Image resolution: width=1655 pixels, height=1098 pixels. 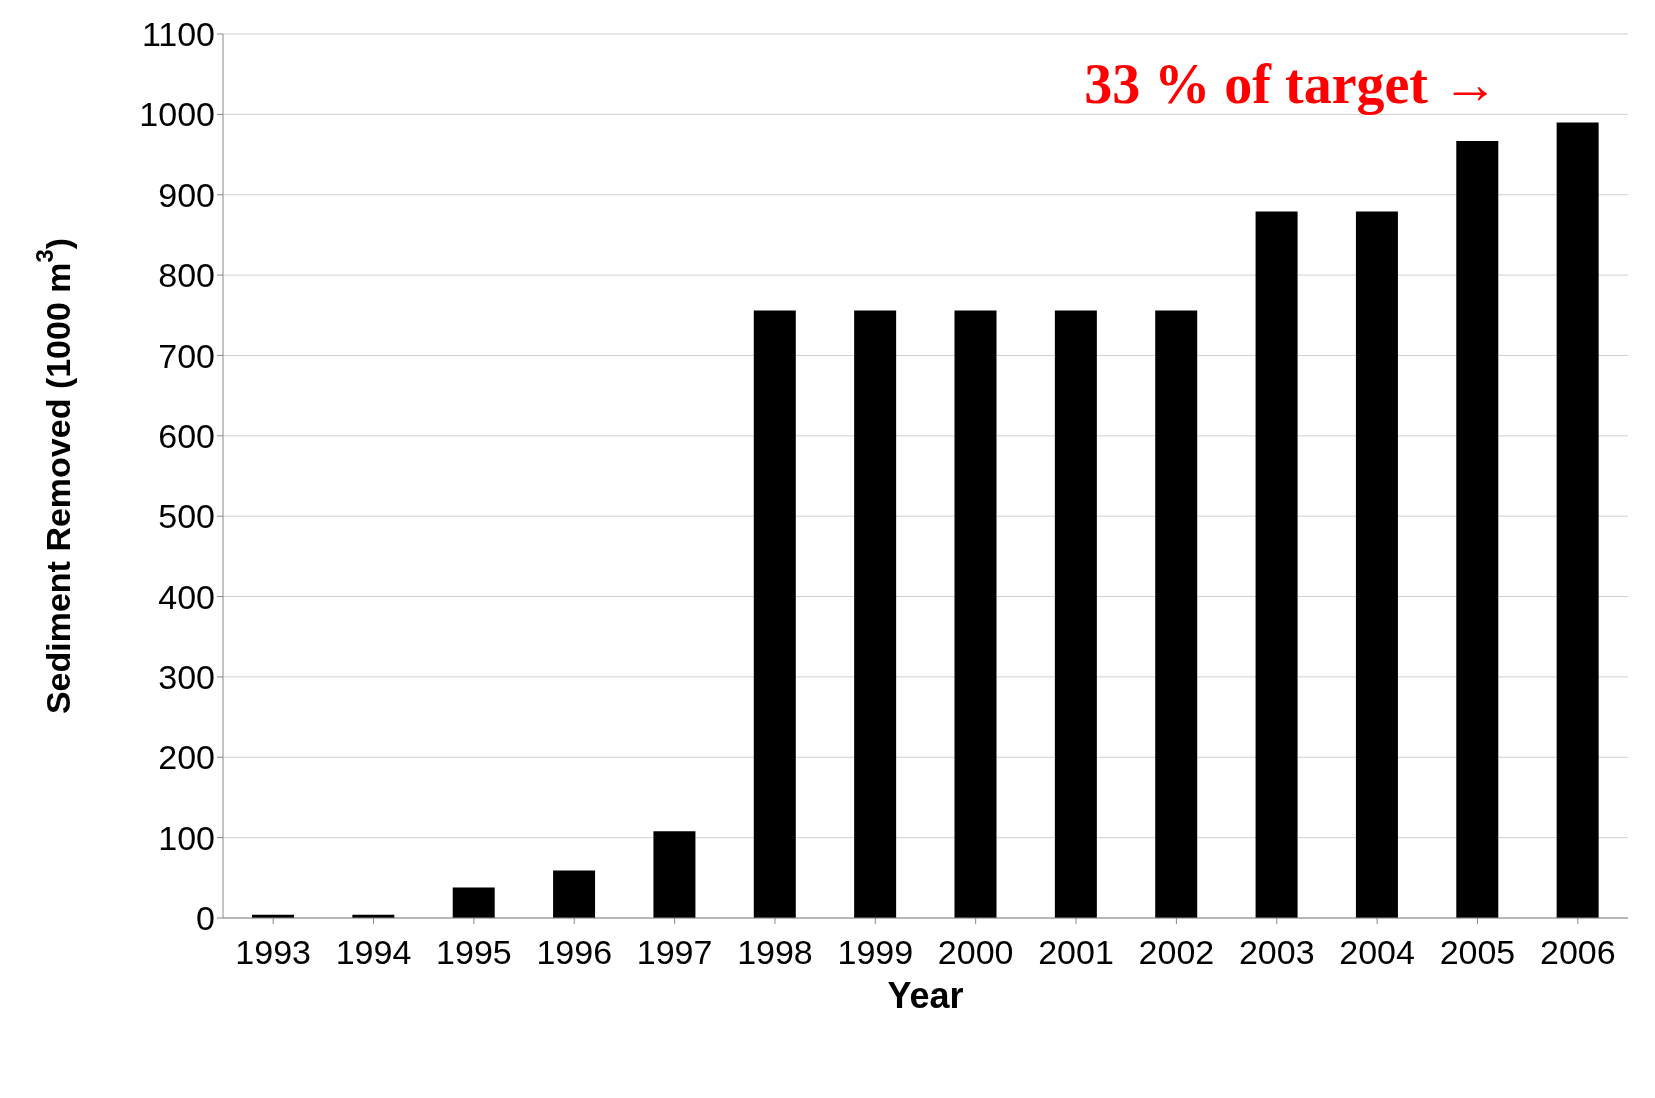 I want to click on y-tick-label: 0, so click(x=205, y=918).